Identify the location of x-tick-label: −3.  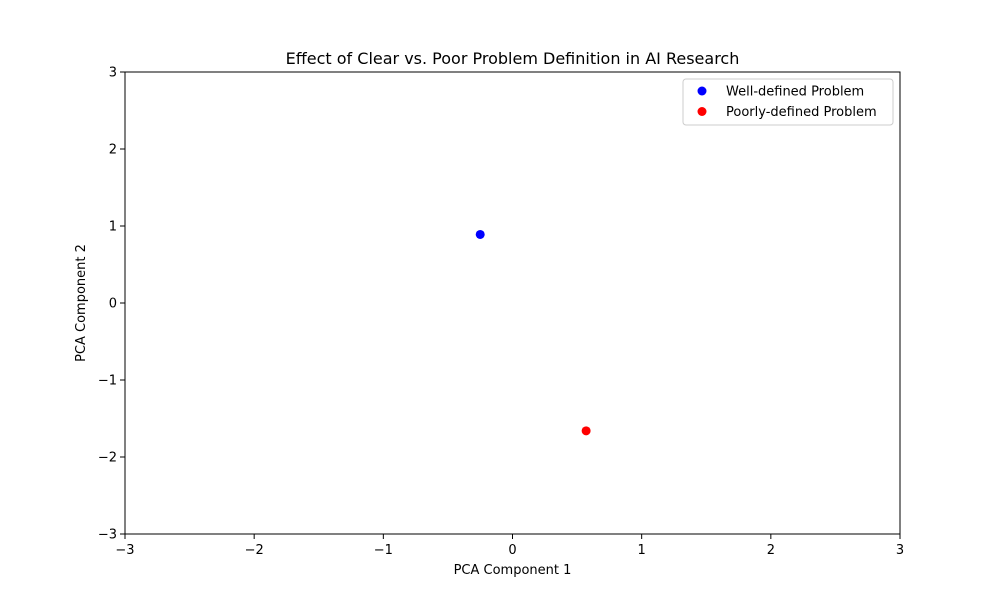
(124, 550).